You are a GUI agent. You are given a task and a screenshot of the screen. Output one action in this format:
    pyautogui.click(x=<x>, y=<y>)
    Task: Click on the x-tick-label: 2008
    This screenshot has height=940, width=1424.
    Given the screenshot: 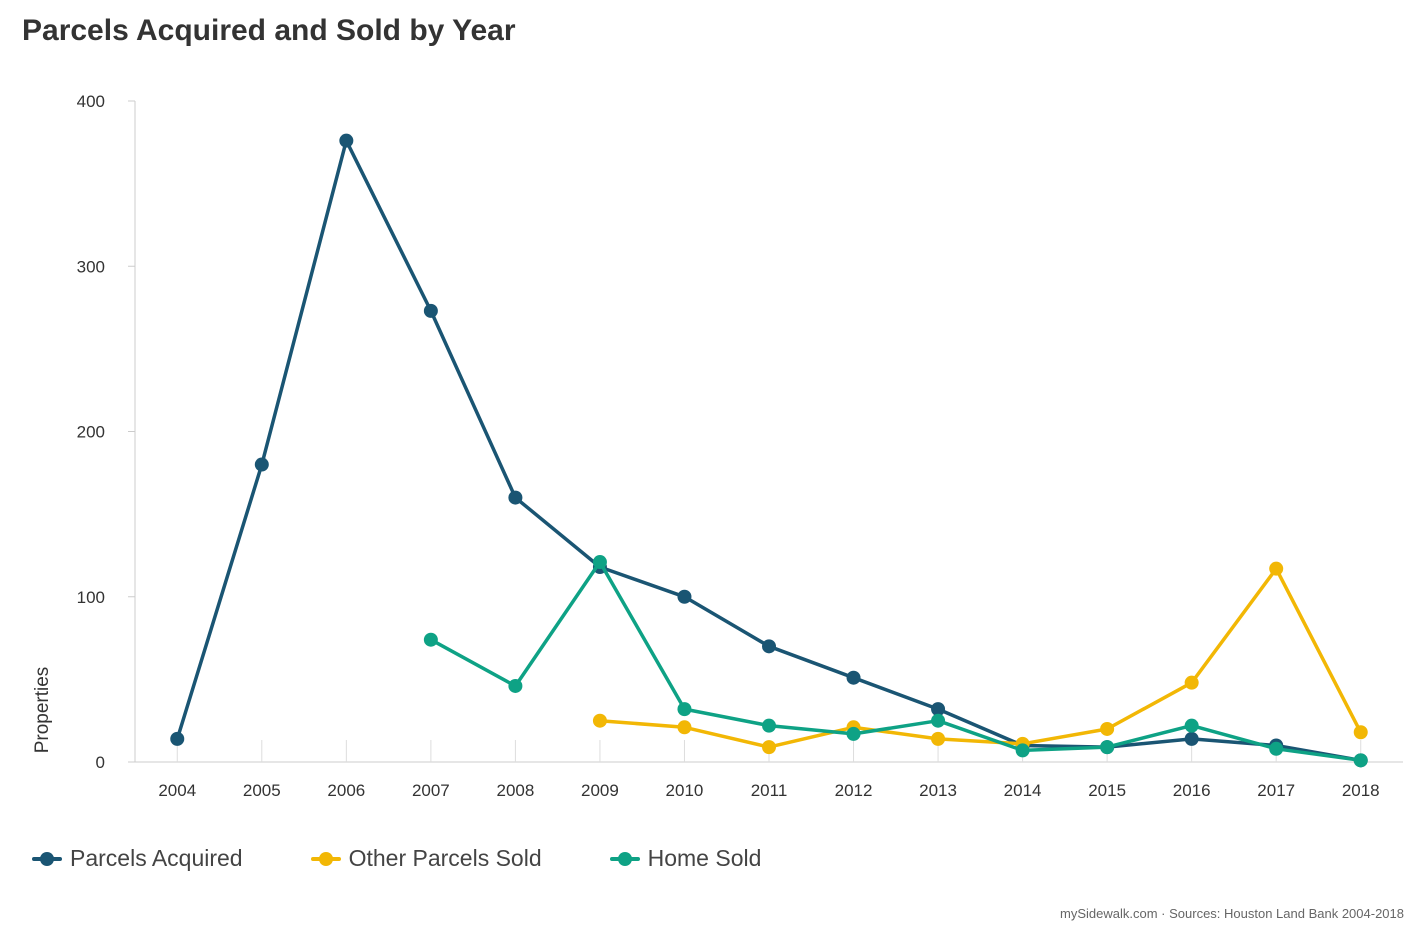 What is the action you would take?
    pyautogui.click(x=515, y=790)
    